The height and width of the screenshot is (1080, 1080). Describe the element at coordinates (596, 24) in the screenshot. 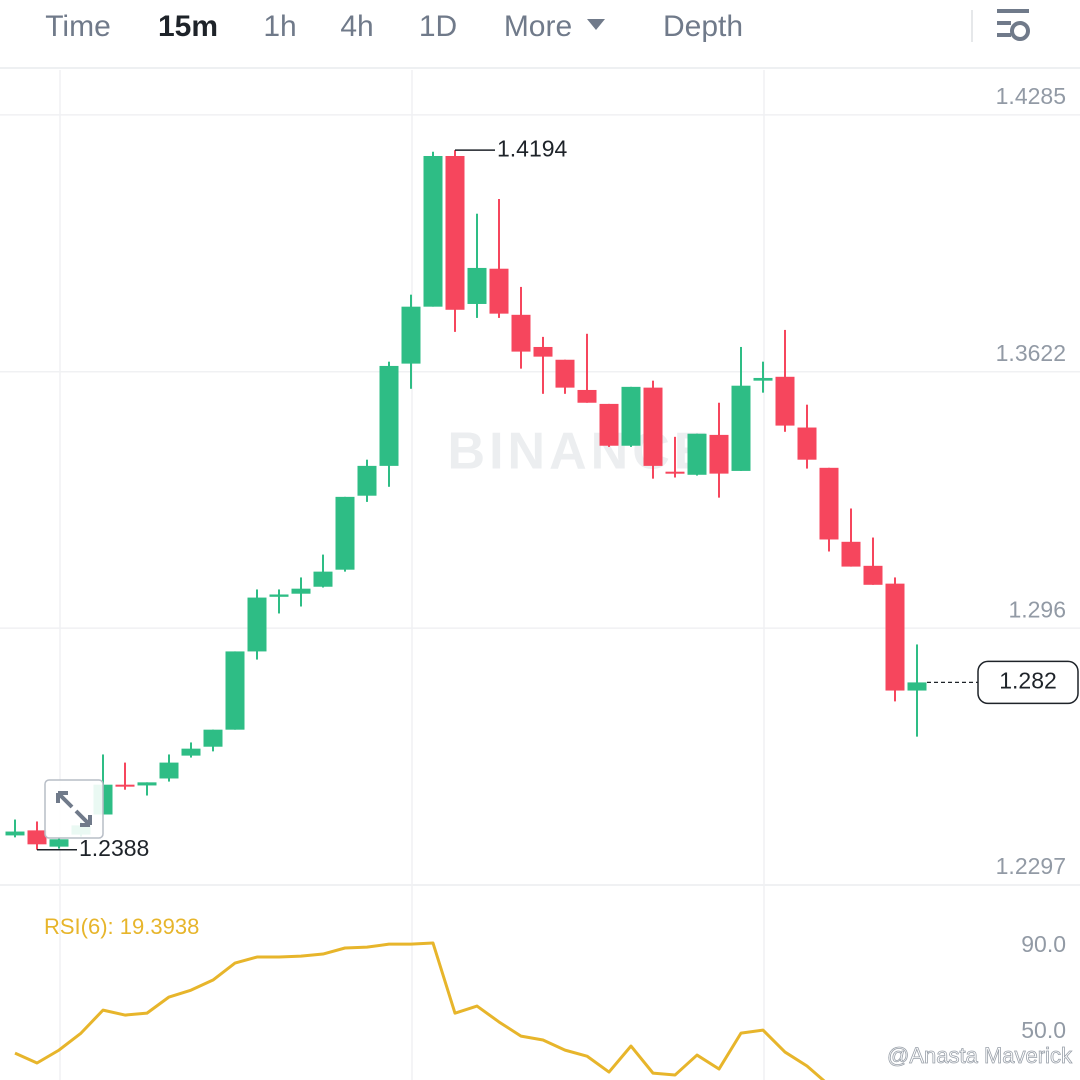

I see `dropdown-arrow` at that location.